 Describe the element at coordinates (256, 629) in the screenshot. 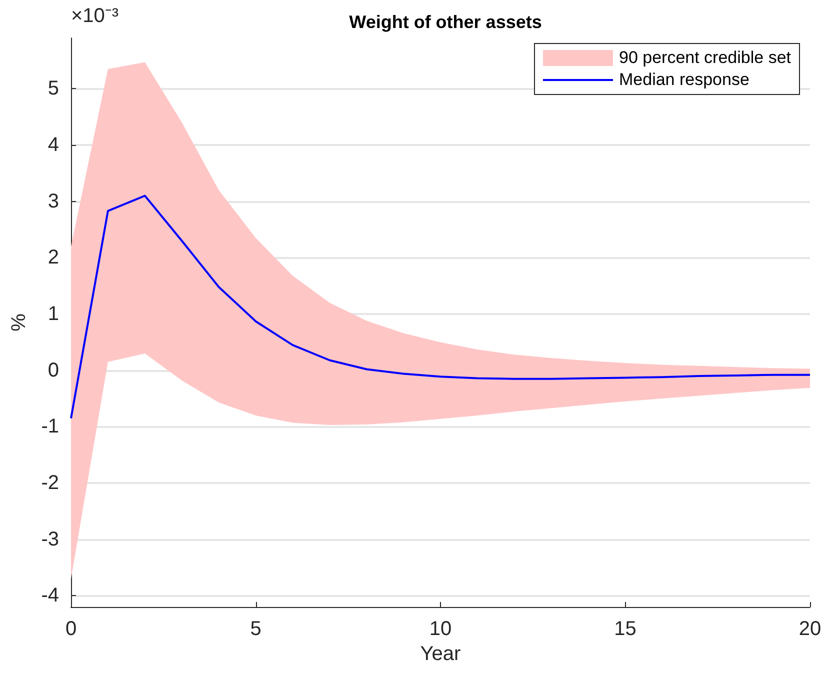

I see `x-tick-label: 5` at that location.